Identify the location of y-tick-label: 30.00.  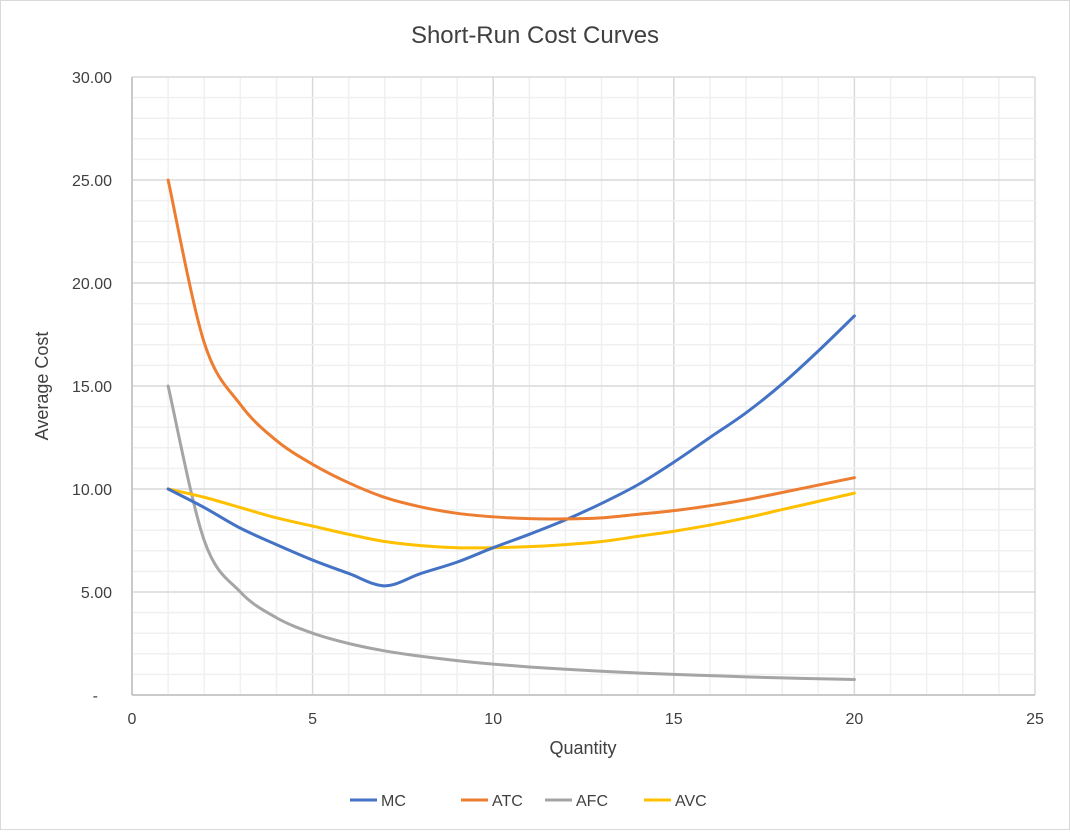
(92, 78).